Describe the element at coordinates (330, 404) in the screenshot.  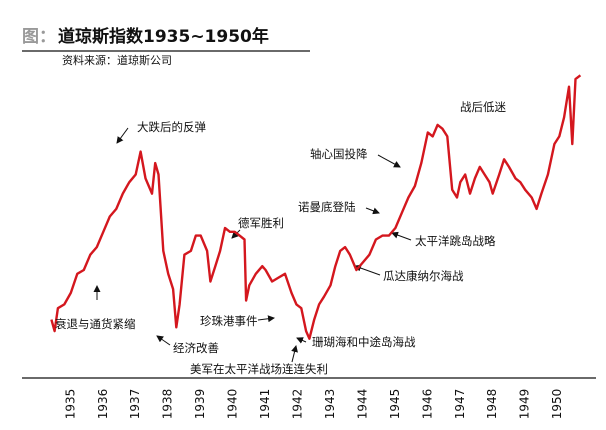
I see `x-tick-label: 1943` at that location.